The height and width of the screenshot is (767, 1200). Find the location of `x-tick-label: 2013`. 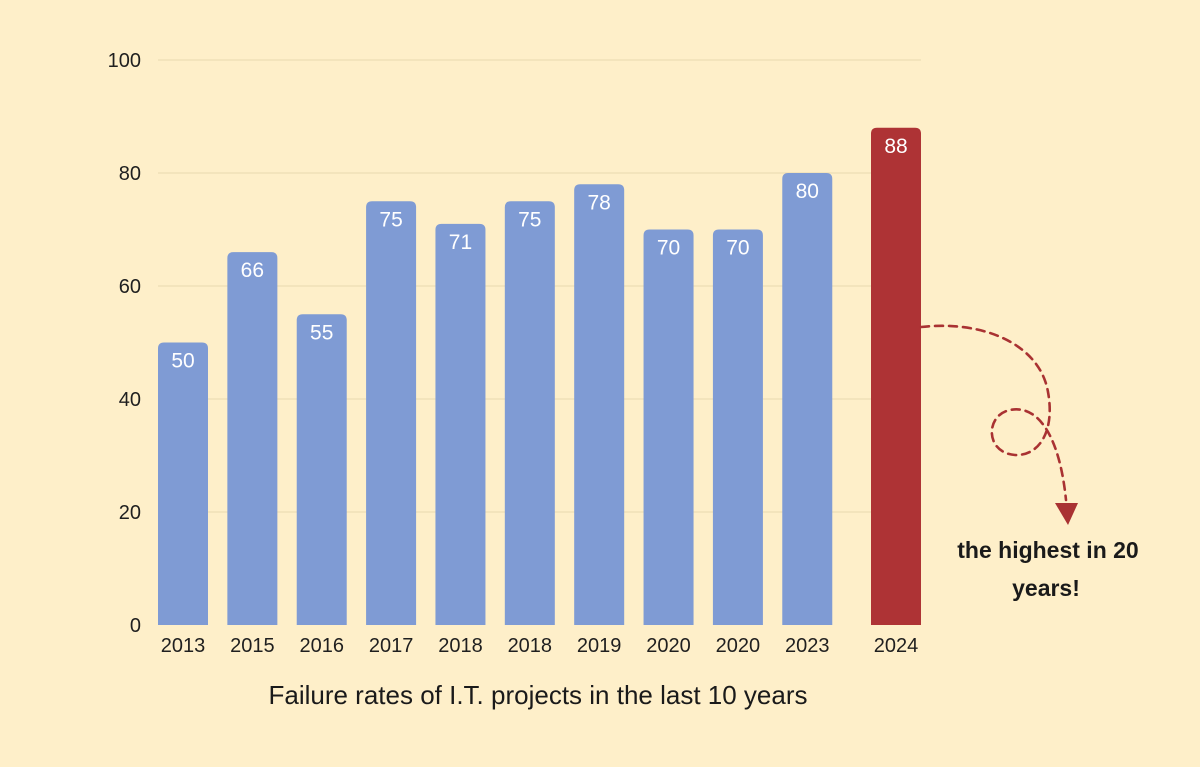

x-tick-label: 2013 is located at coordinates (183, 646).